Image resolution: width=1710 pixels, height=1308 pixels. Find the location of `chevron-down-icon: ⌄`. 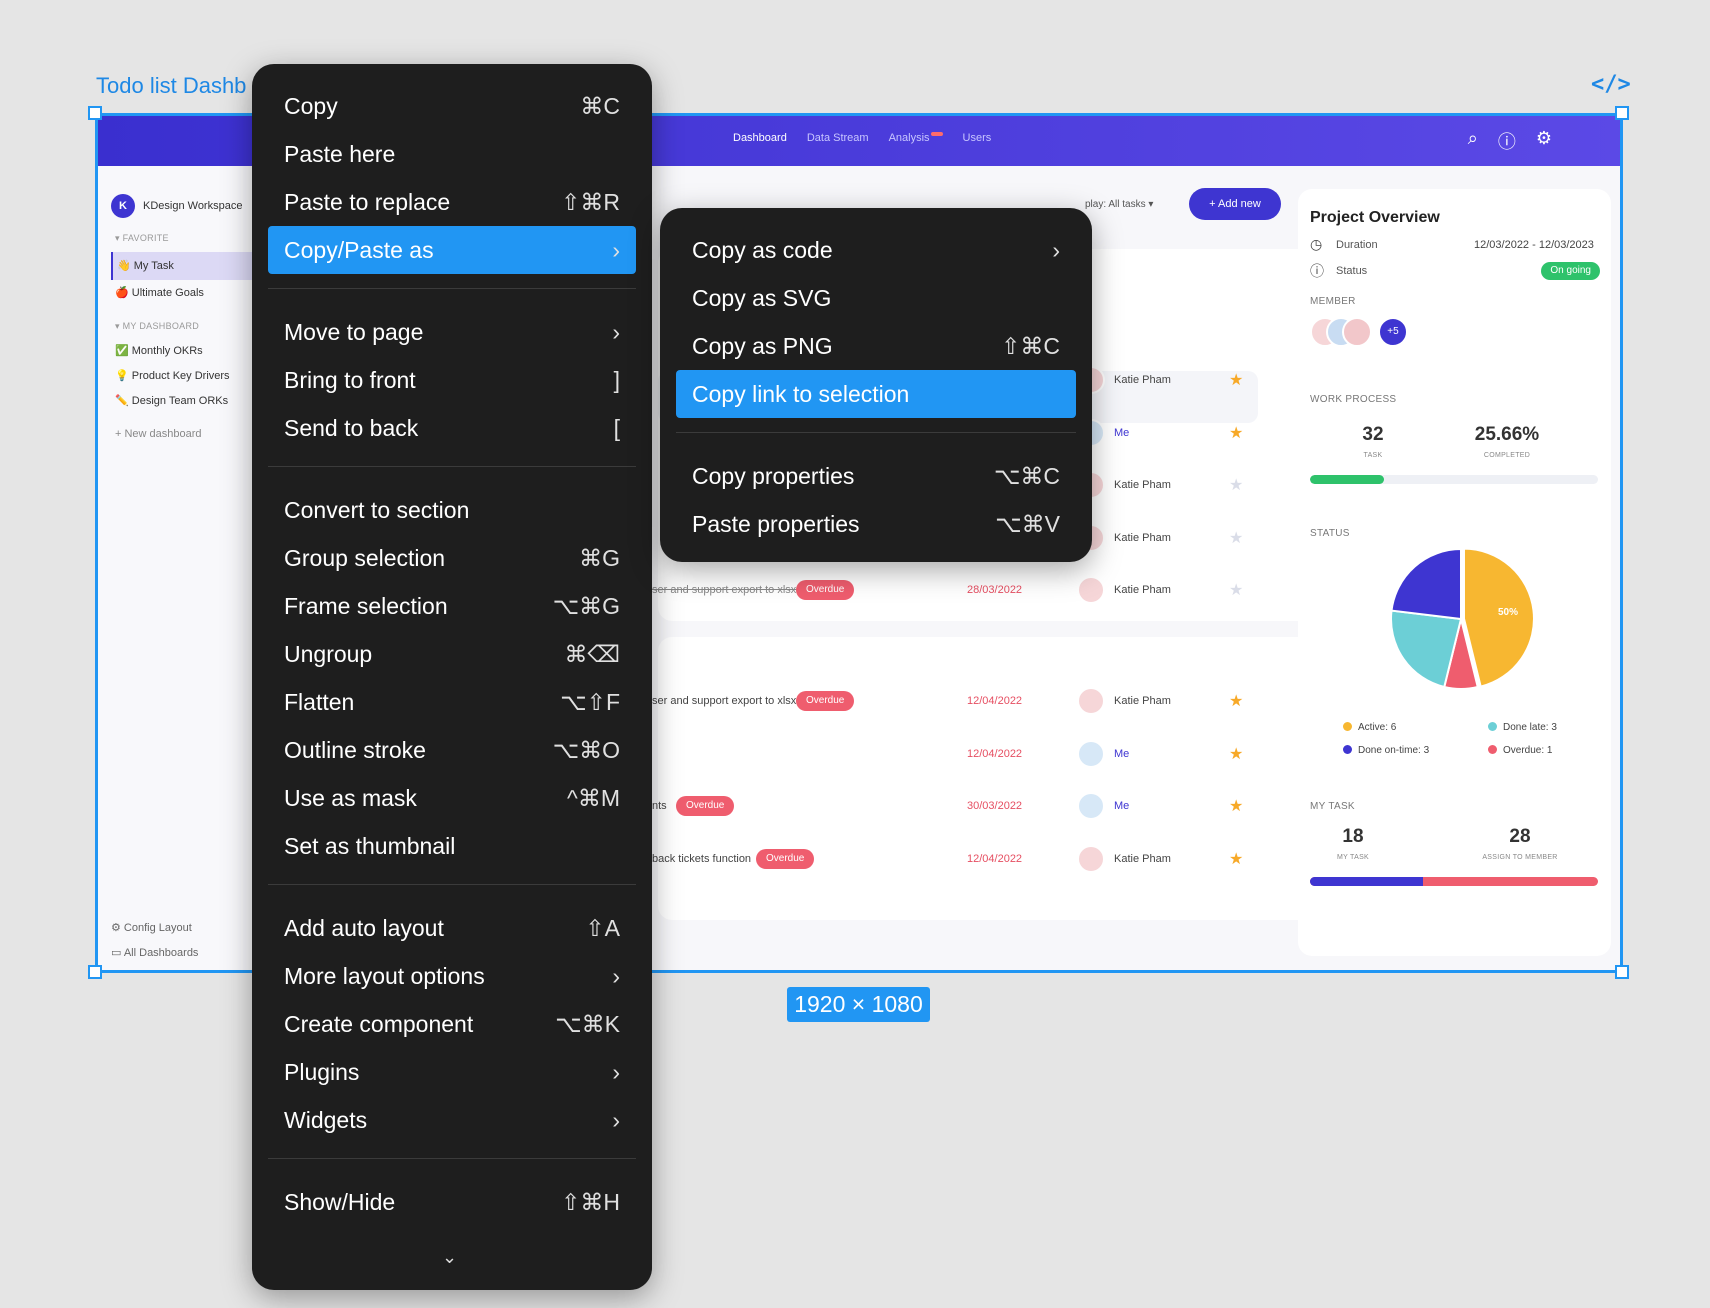

chevron-down-icon: ⌄ is located at coordinates (450, 1257).